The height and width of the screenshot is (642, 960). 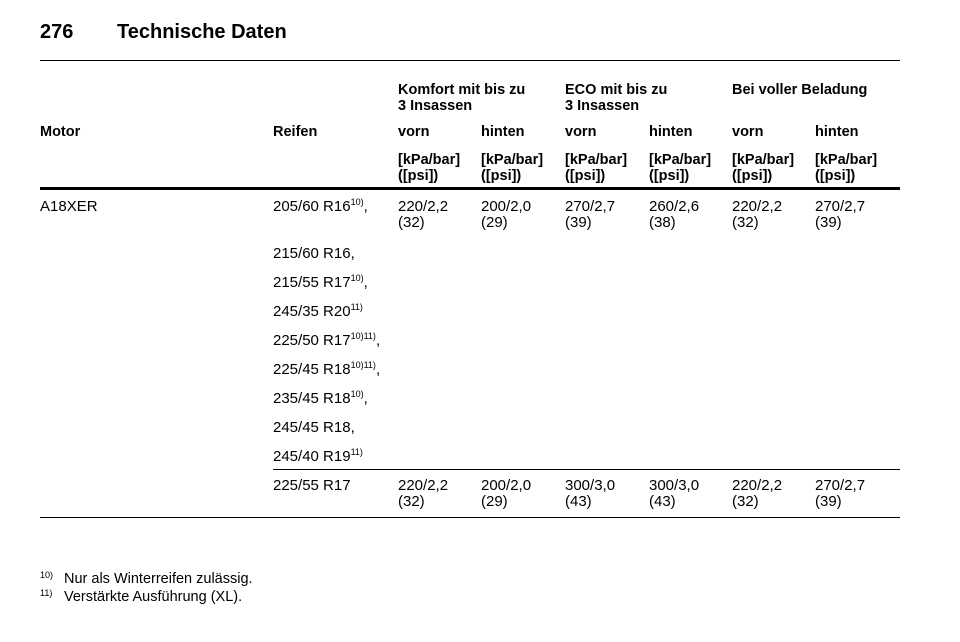 I want to click on tire-size: 245/40 R1911), so click(x=318, y=456).